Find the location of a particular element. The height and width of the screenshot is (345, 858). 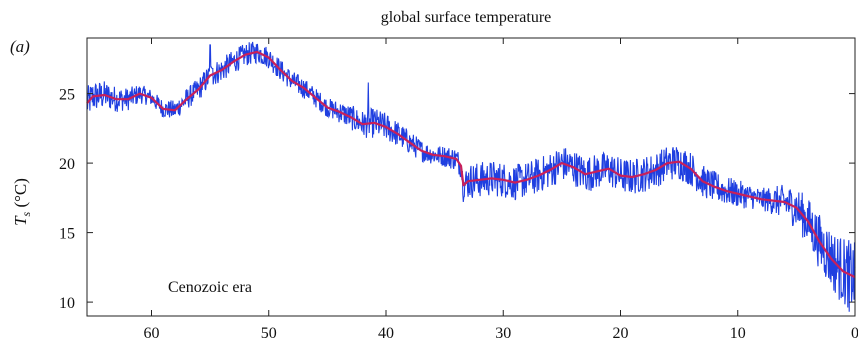

x-tick-label: 20 is located at coordinates (620, 333).